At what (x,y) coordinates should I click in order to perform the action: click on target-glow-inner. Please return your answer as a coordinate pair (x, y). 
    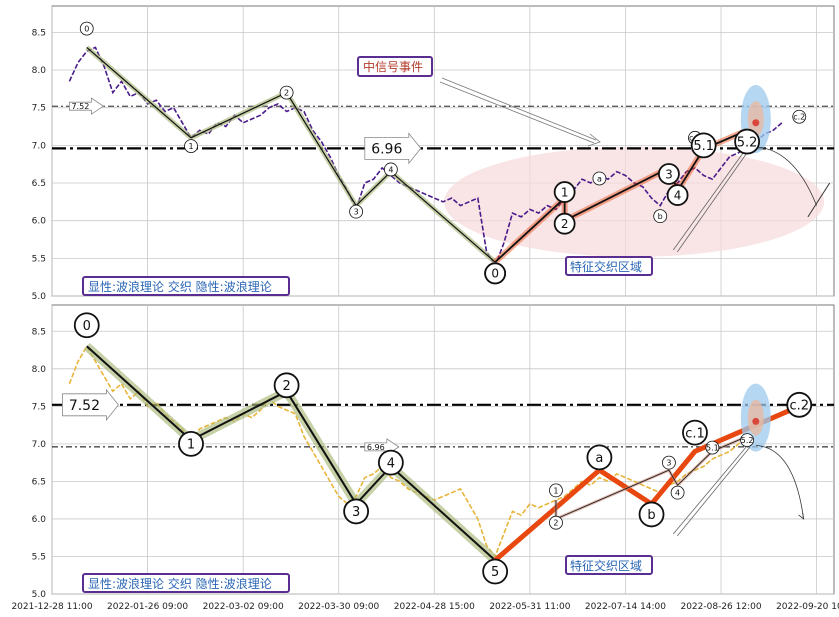
    Looking at the image, I should click on (755, 417).